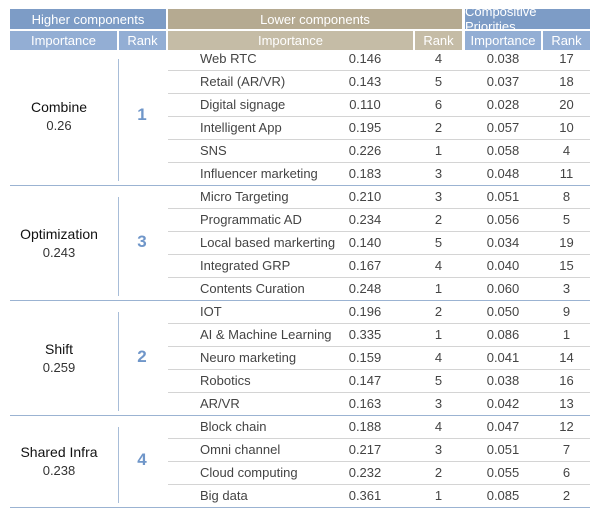  What do you see at coordinates (503, 150) in the screenshot?
I see `item-cp-importance: 0.058` at bounding box center [503, 150].